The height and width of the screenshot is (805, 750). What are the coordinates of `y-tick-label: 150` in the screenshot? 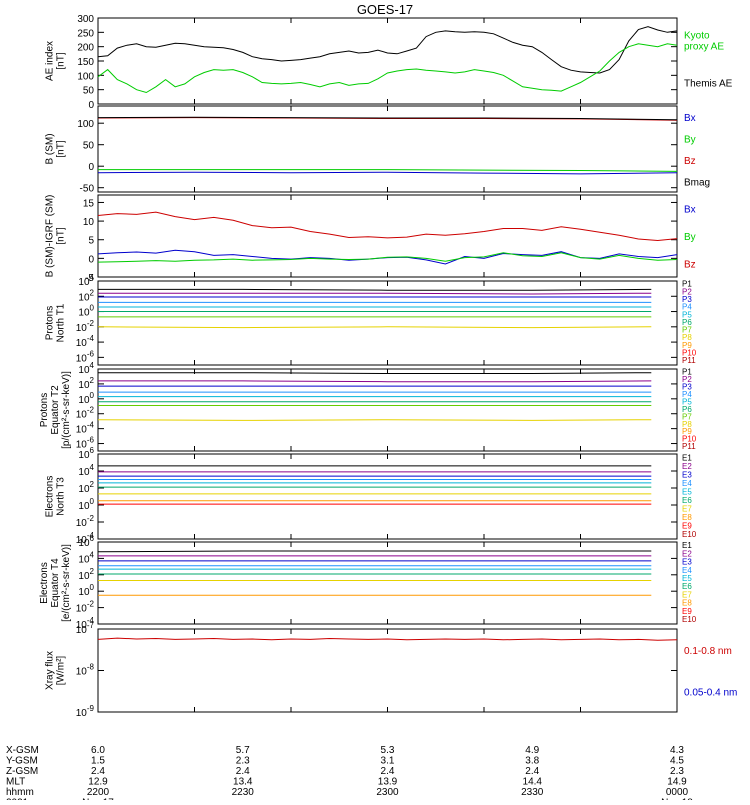 It's located at (85, 62).